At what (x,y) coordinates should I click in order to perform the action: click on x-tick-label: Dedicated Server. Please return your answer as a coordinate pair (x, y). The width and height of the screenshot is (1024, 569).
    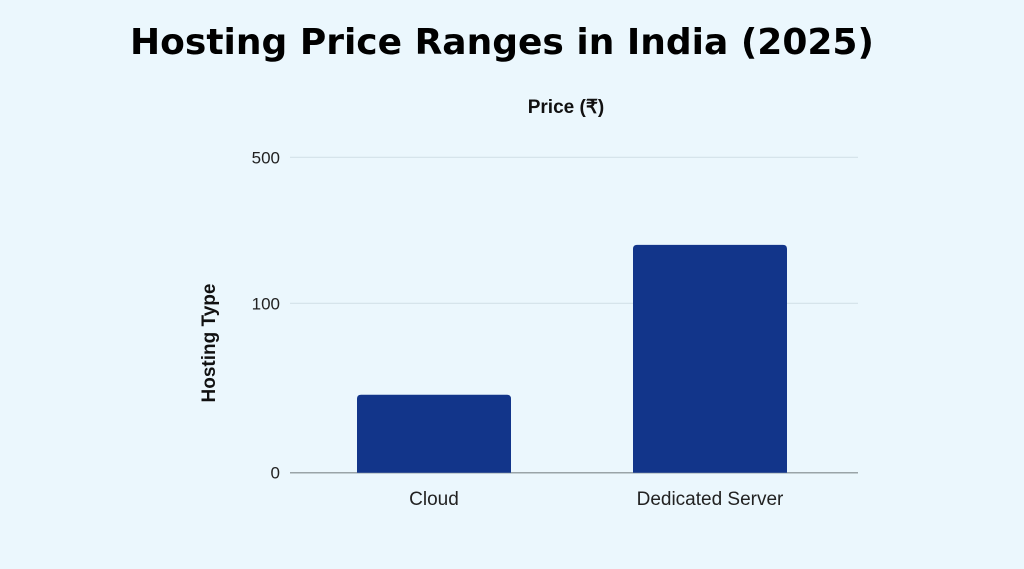
    Looking at the image, I should click on (710, 499).